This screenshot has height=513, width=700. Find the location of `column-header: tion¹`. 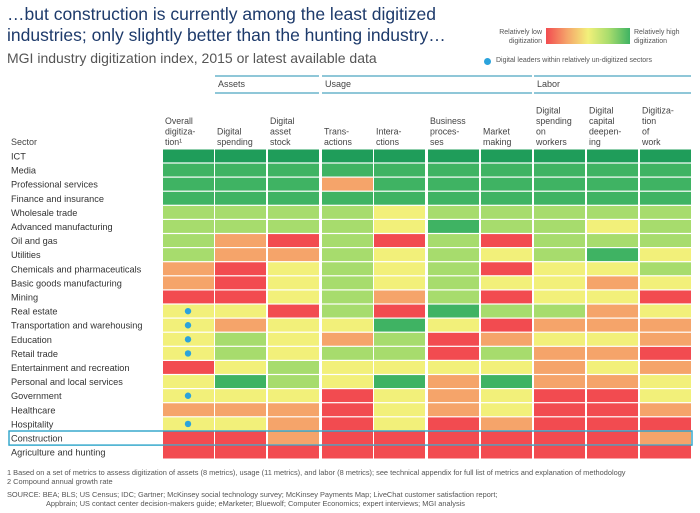

column-header: tion¹ is located at coordinates (173, 142).